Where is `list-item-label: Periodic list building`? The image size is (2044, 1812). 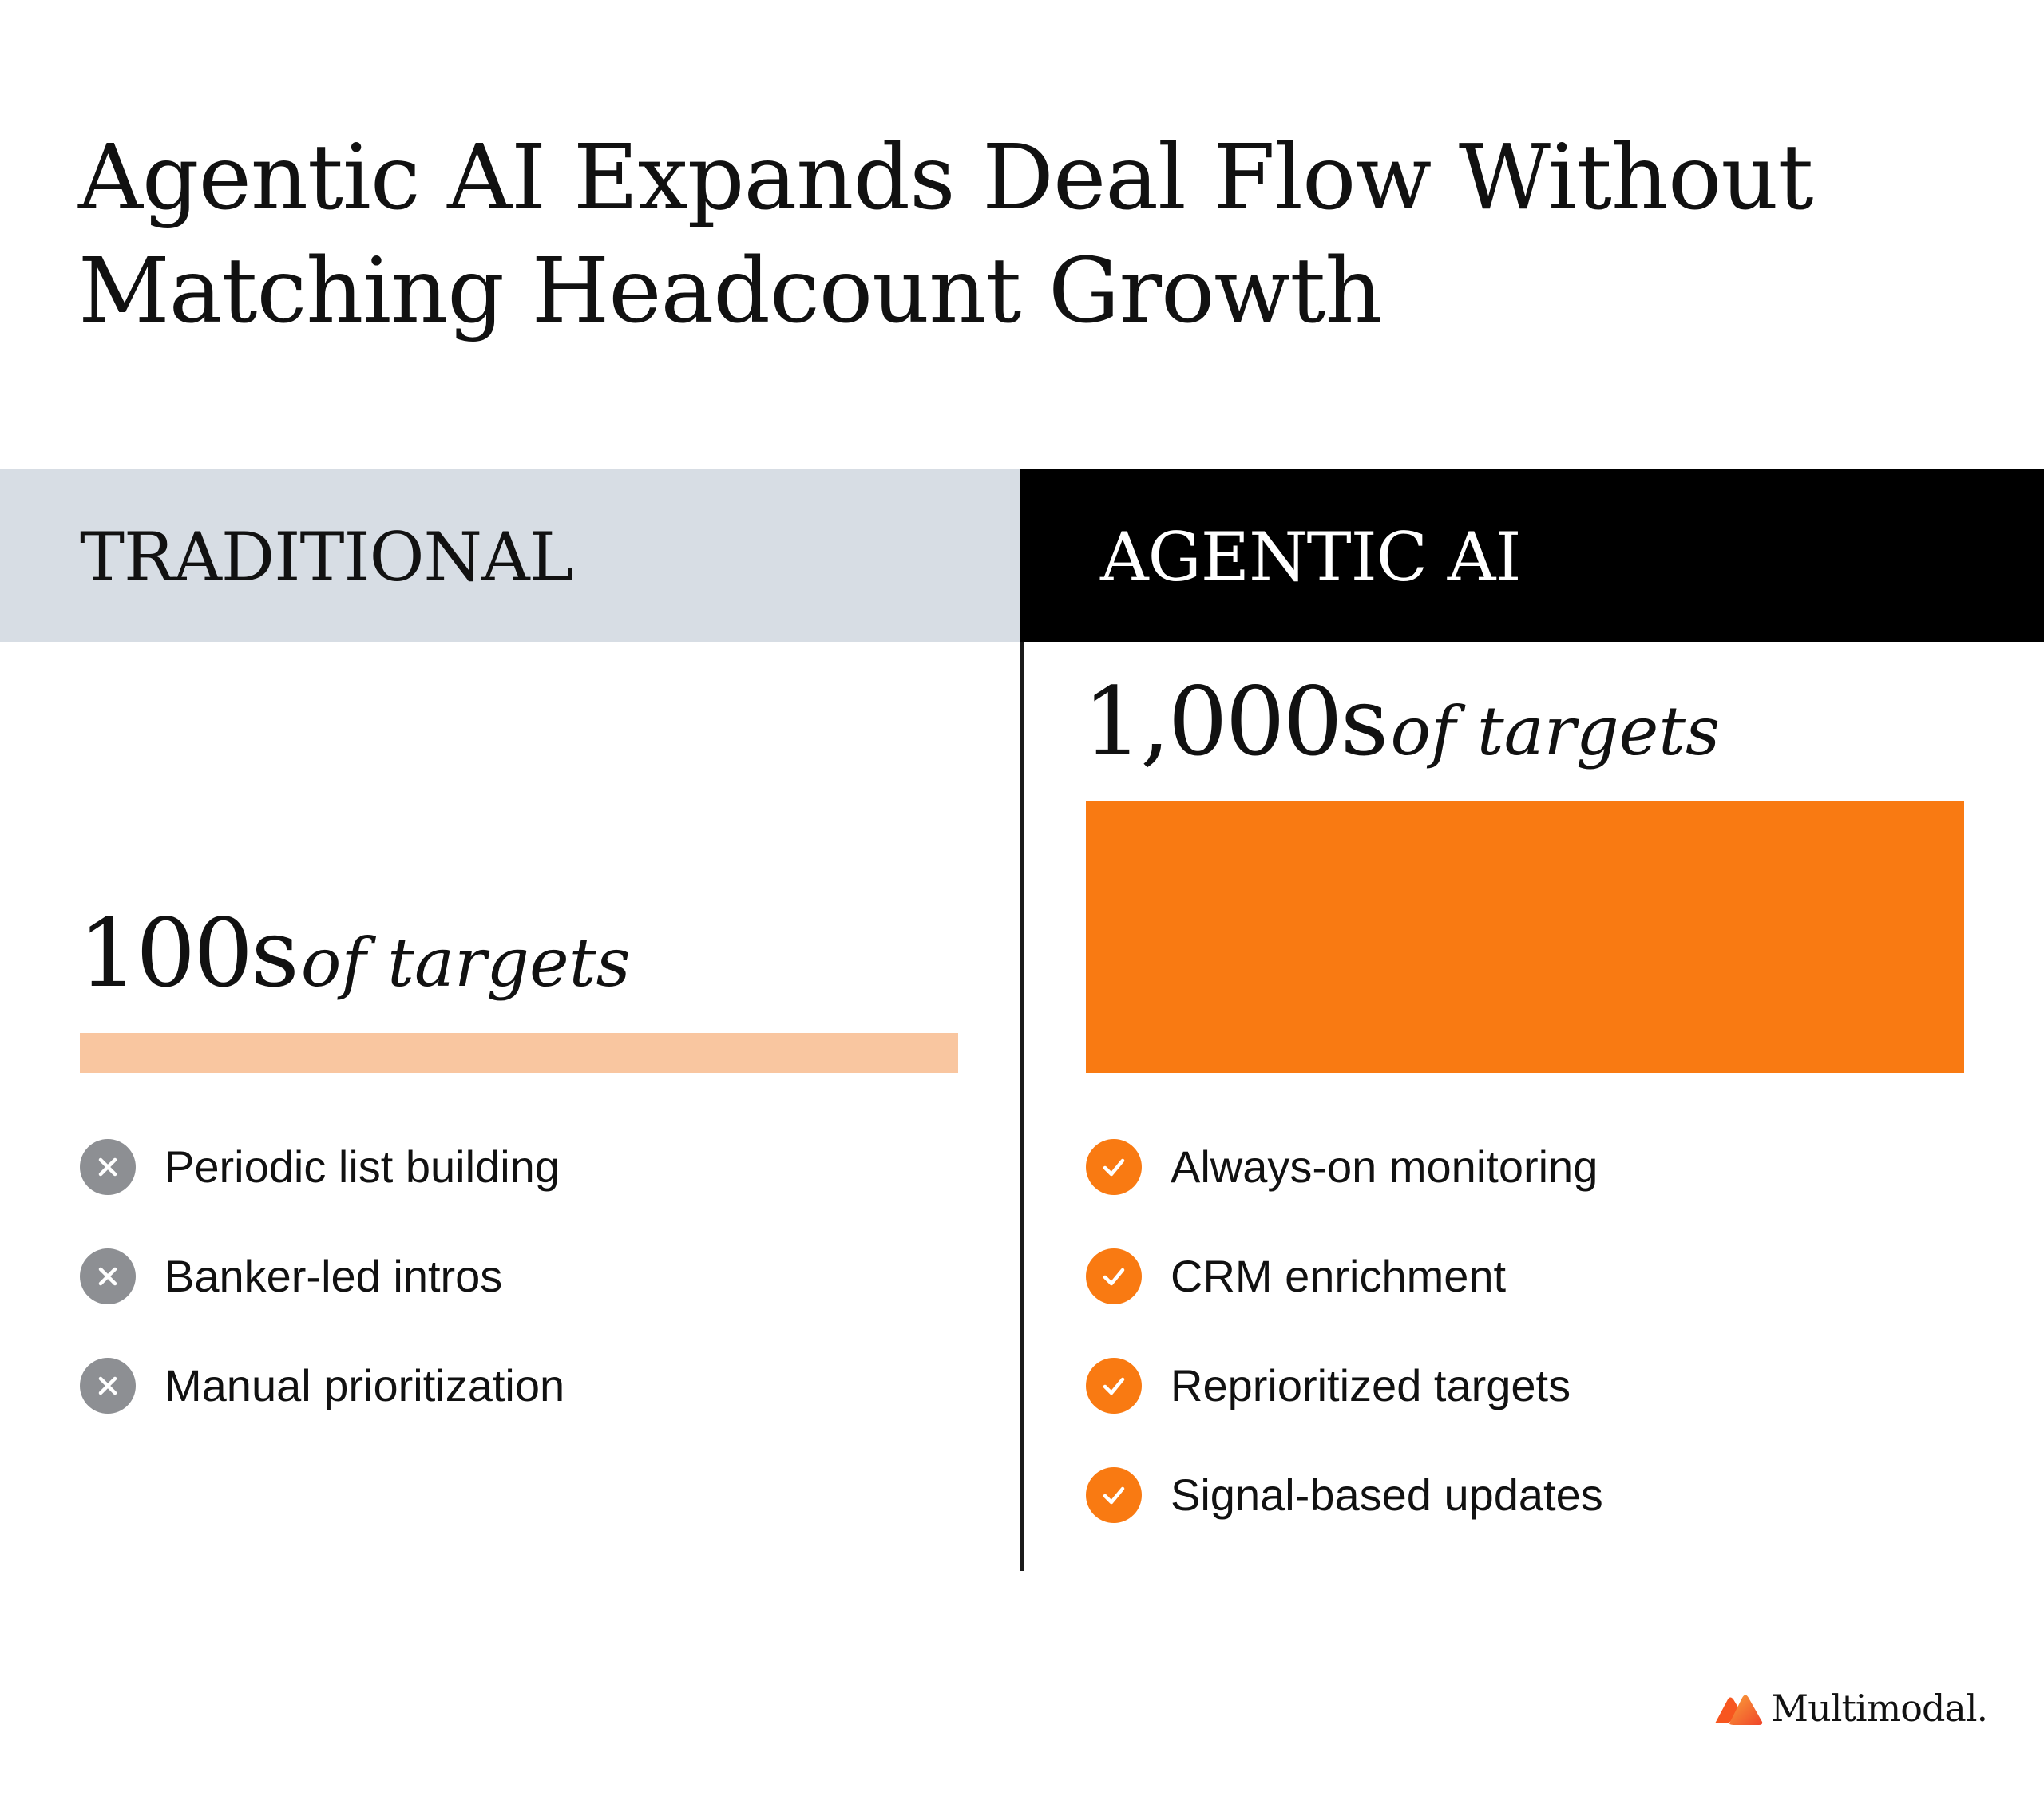
list-item-label: Periodic list building is located at coordinates (362, 1166).